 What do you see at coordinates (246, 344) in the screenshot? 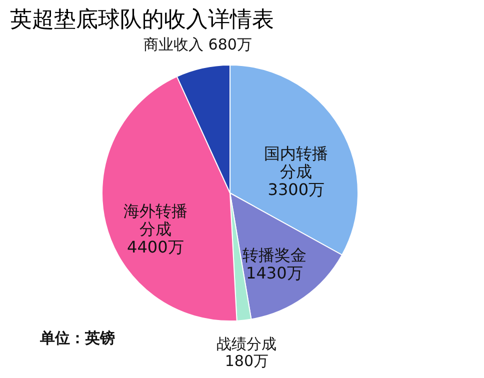
I see `slice-label: 战绩分成` at bounding box center [246, 344].